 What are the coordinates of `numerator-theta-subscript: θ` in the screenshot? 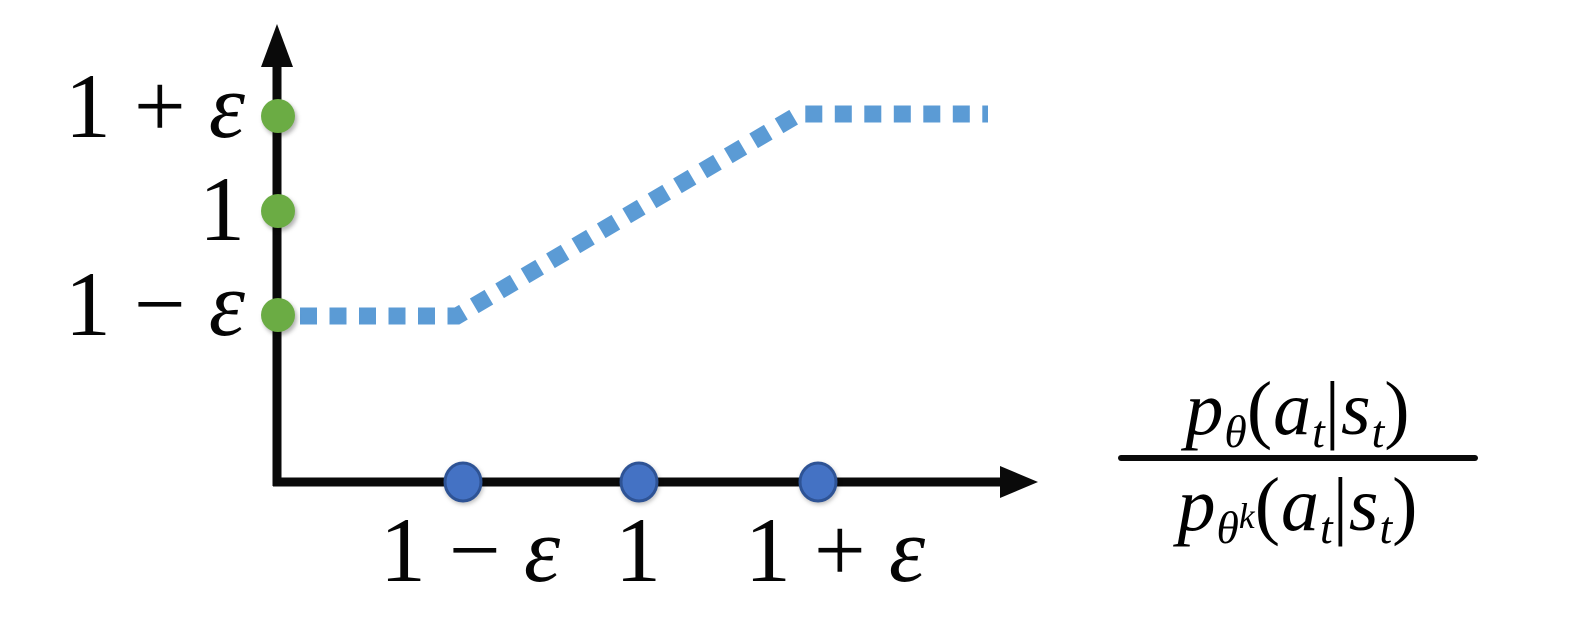 It's located at (1235, 431).